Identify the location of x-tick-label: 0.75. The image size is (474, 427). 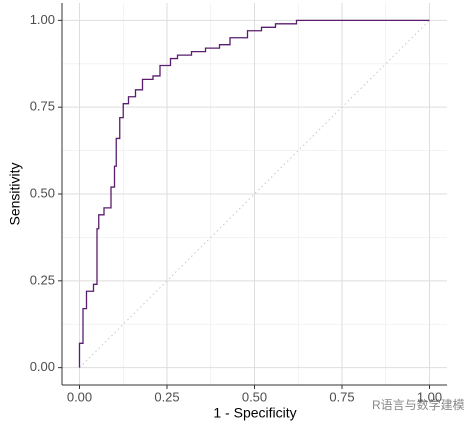
(341, 396).